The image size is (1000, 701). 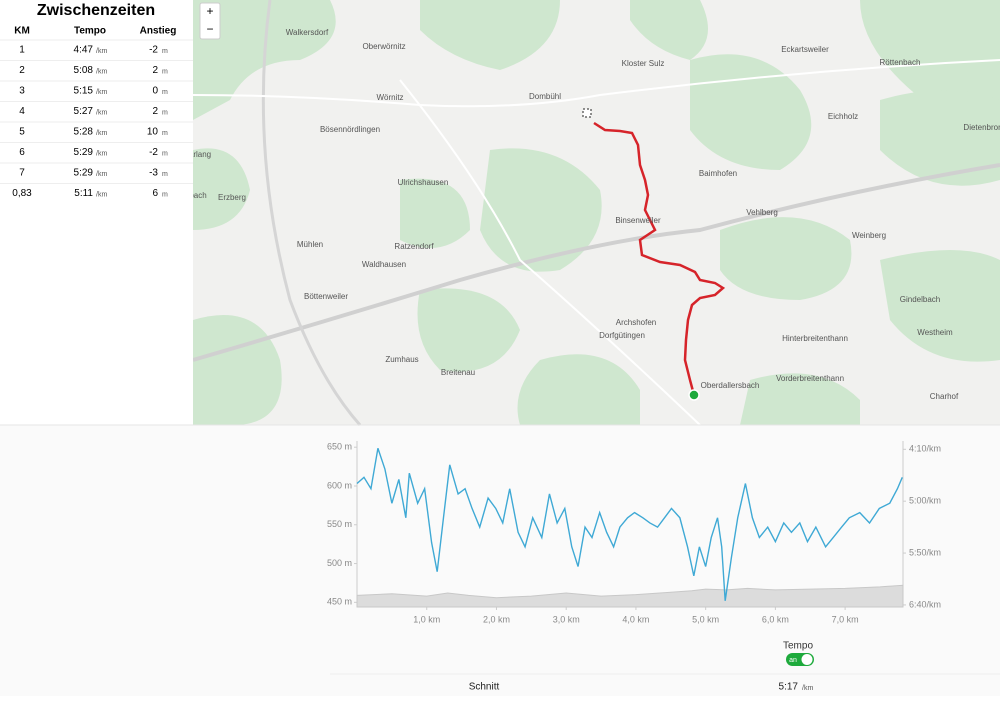 What do you see at coordinates (458, 372) in the screenshot?
I see `place-label: Breitenau` at bounding box center [458, 372].